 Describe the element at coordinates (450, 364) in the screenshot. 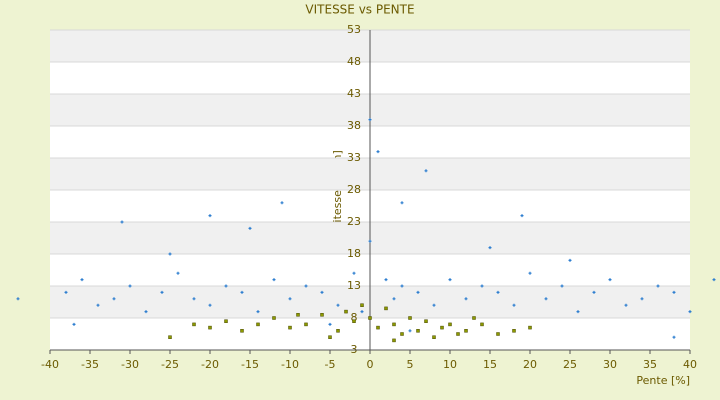

I see `x-tick-label: 10` at that location.